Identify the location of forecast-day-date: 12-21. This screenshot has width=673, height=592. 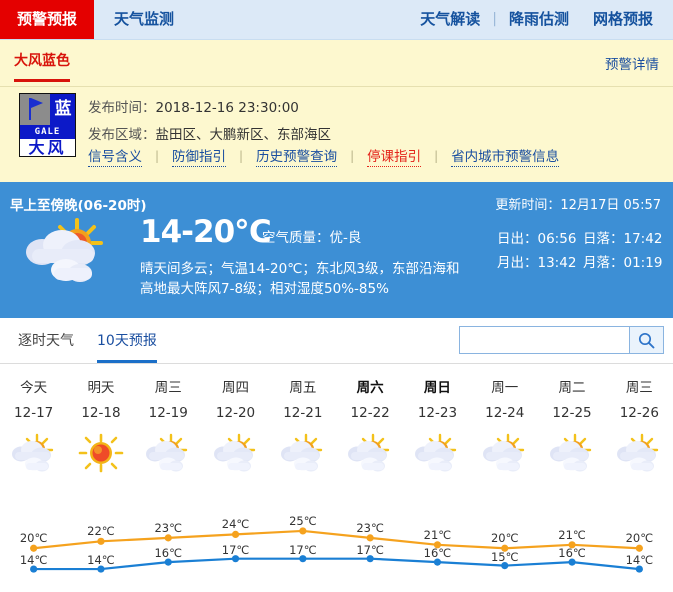
(303, 413).